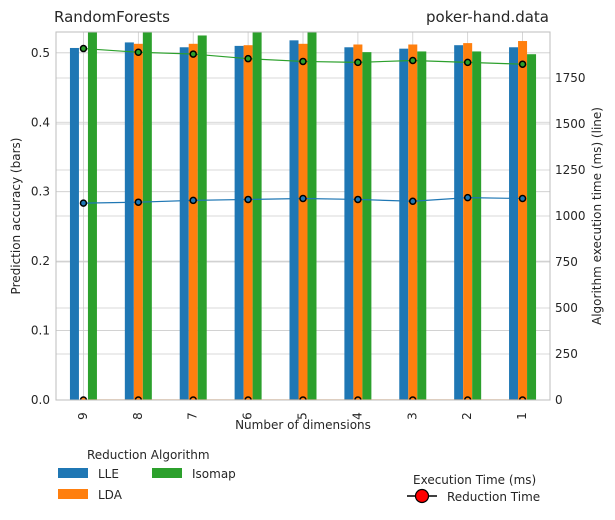 The width and height of the screenshot is (615, 520). Describe the element at coordinates (493, 497) in the screenshot. I see `legend2-label: Reduction Time` at that location.